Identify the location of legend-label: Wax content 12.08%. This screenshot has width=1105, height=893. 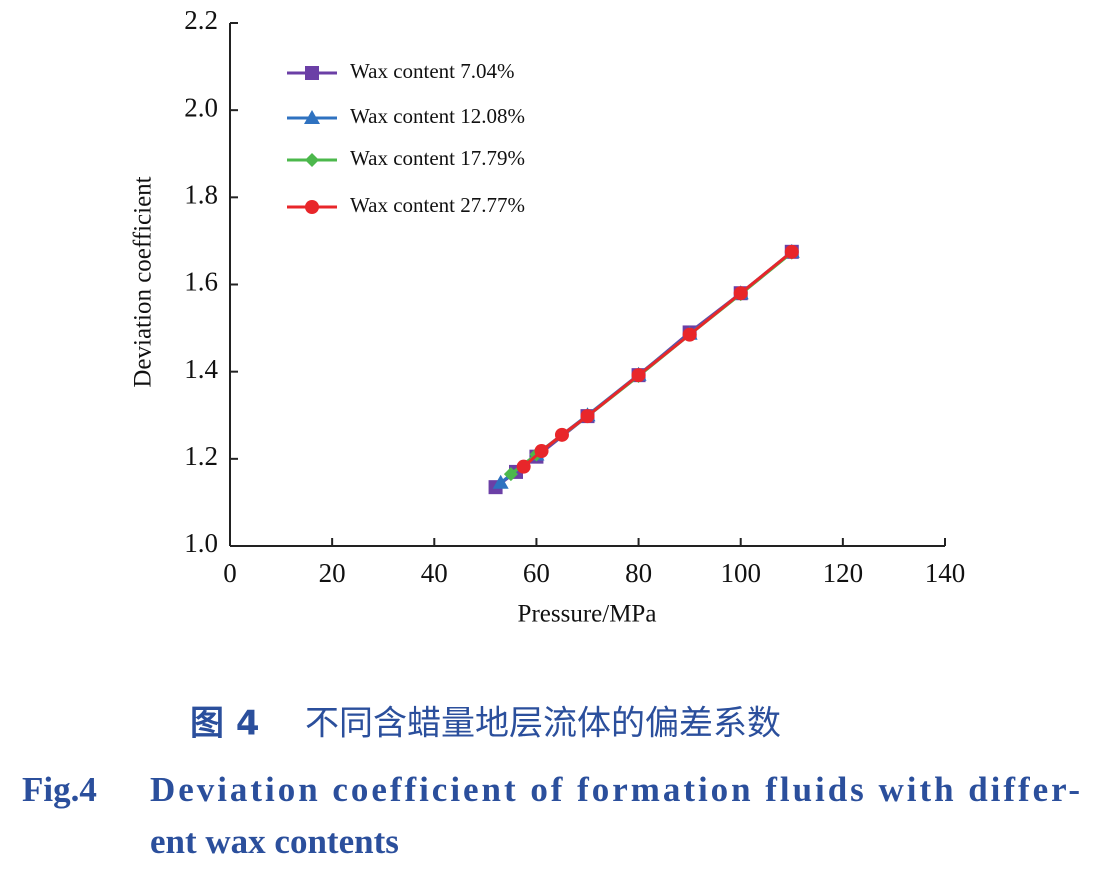
(437, 116).